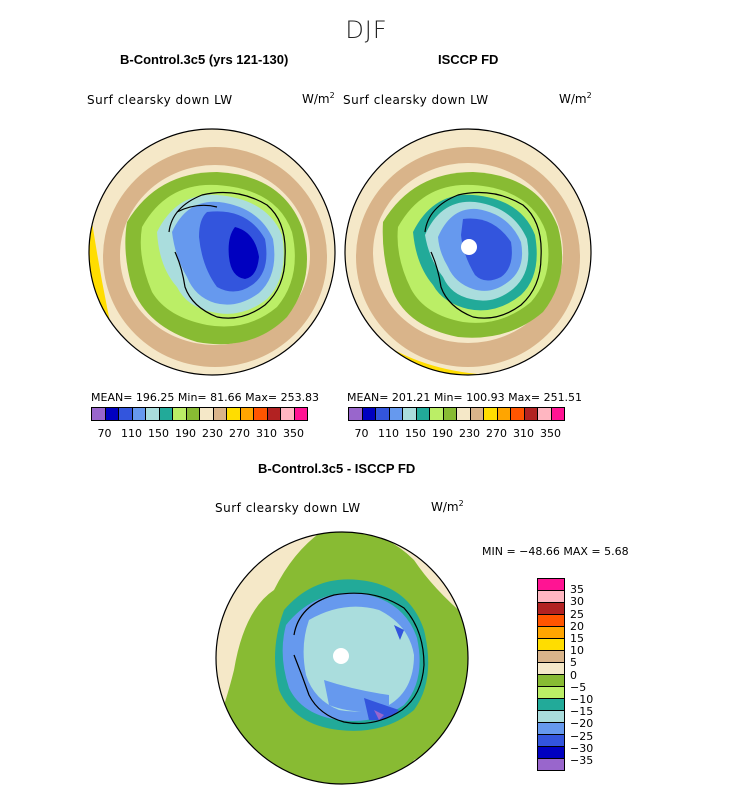  I want to click on left-variable-label: Surf clearsky down LW, so click(160, 100).